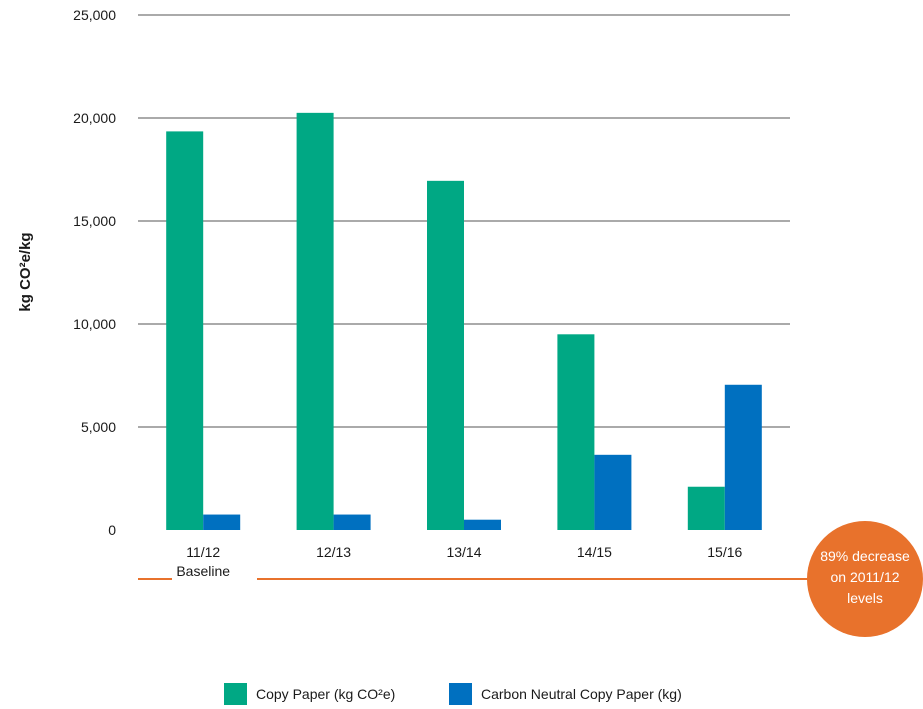 The image size is (923, 709). I want to click on legend-swatch-carbon-neutral, so click(460, 694).